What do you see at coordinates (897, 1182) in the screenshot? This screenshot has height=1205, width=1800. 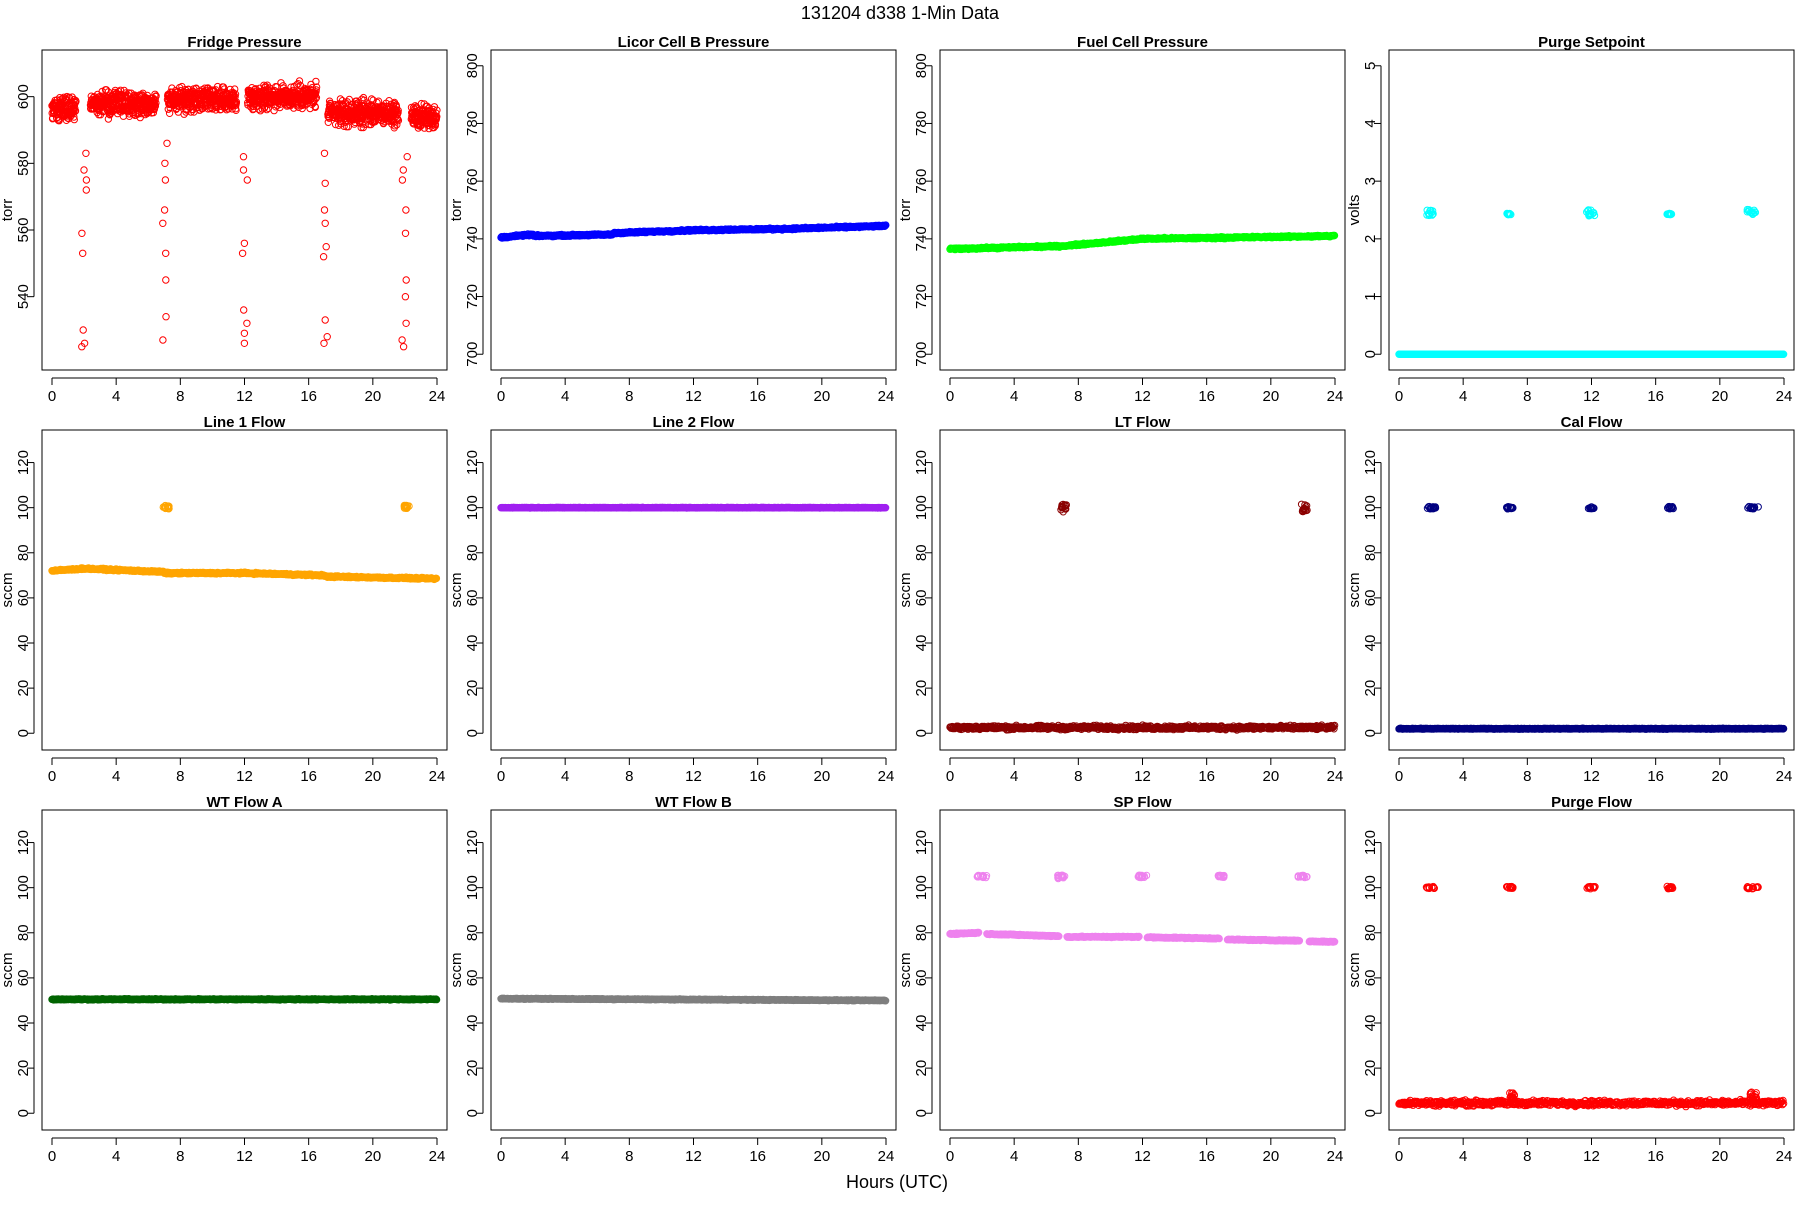 I see `figure-xlabel: Hours (UTC)` at bounding box center [897, 1182].